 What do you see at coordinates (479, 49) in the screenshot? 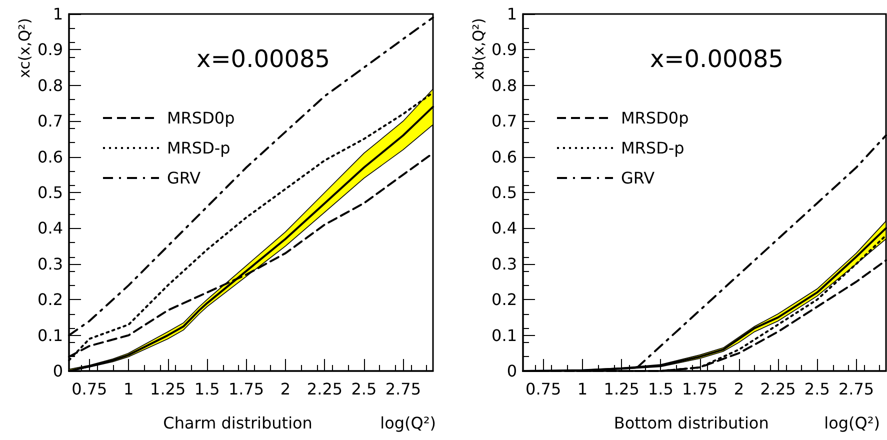
I see `y-axis-title: xb(x,Q²)` at bounding box center [479, 49].